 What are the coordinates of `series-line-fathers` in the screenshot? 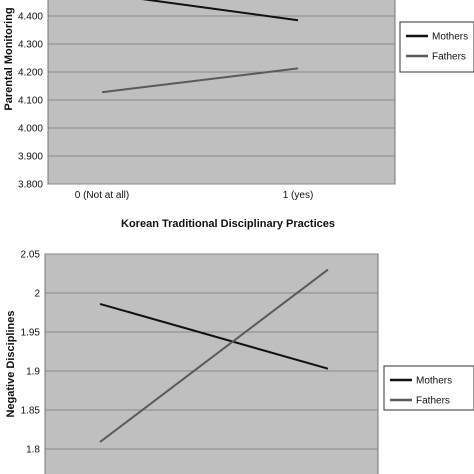 It's located at (200, 80).